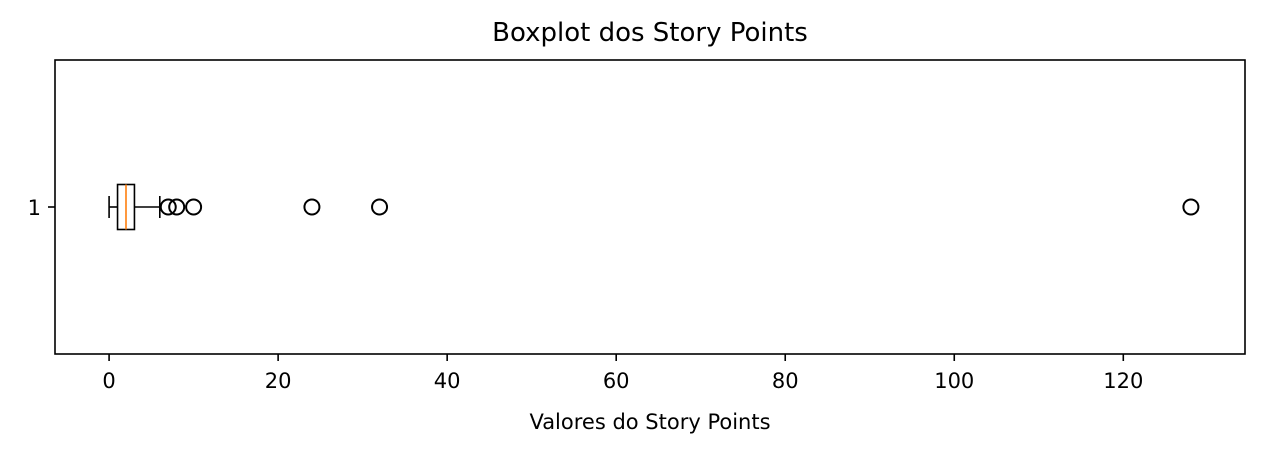 This screenshot has height=455, width=1264. I want to click on chart-title: Boxplot dos Story Points, so click(650, 33).